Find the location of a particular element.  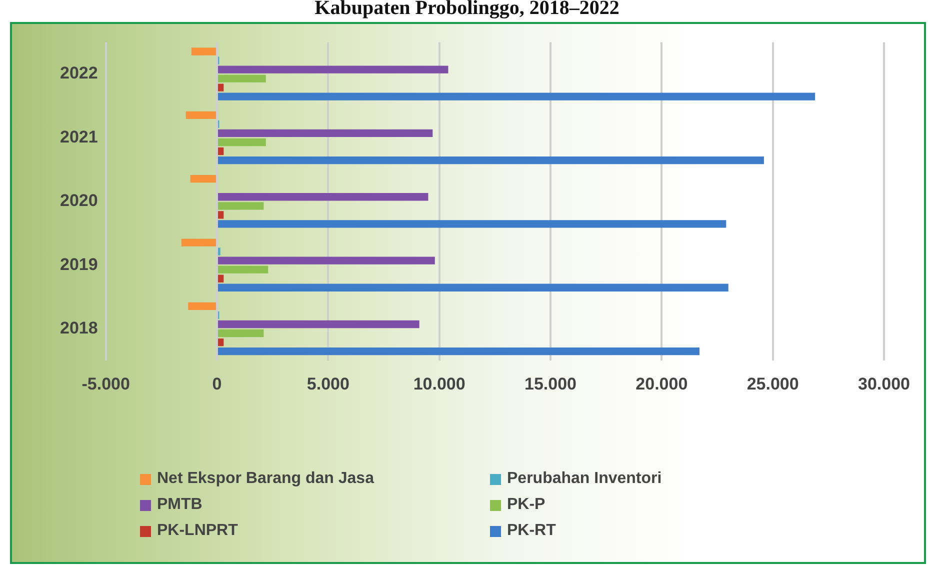

legend-label: Perubahan Inventori is located at coordinates (584, 479).